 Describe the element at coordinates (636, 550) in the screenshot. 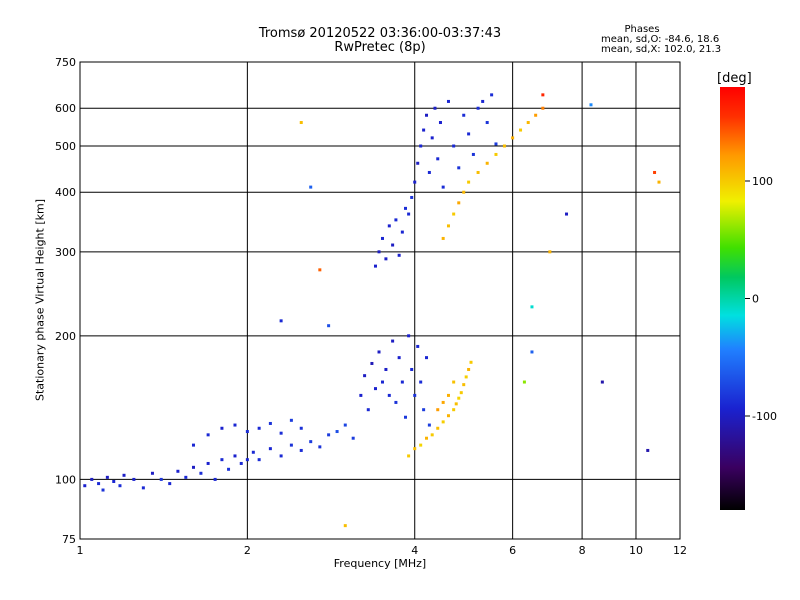

I see `x-tick-label: 10` at that location.